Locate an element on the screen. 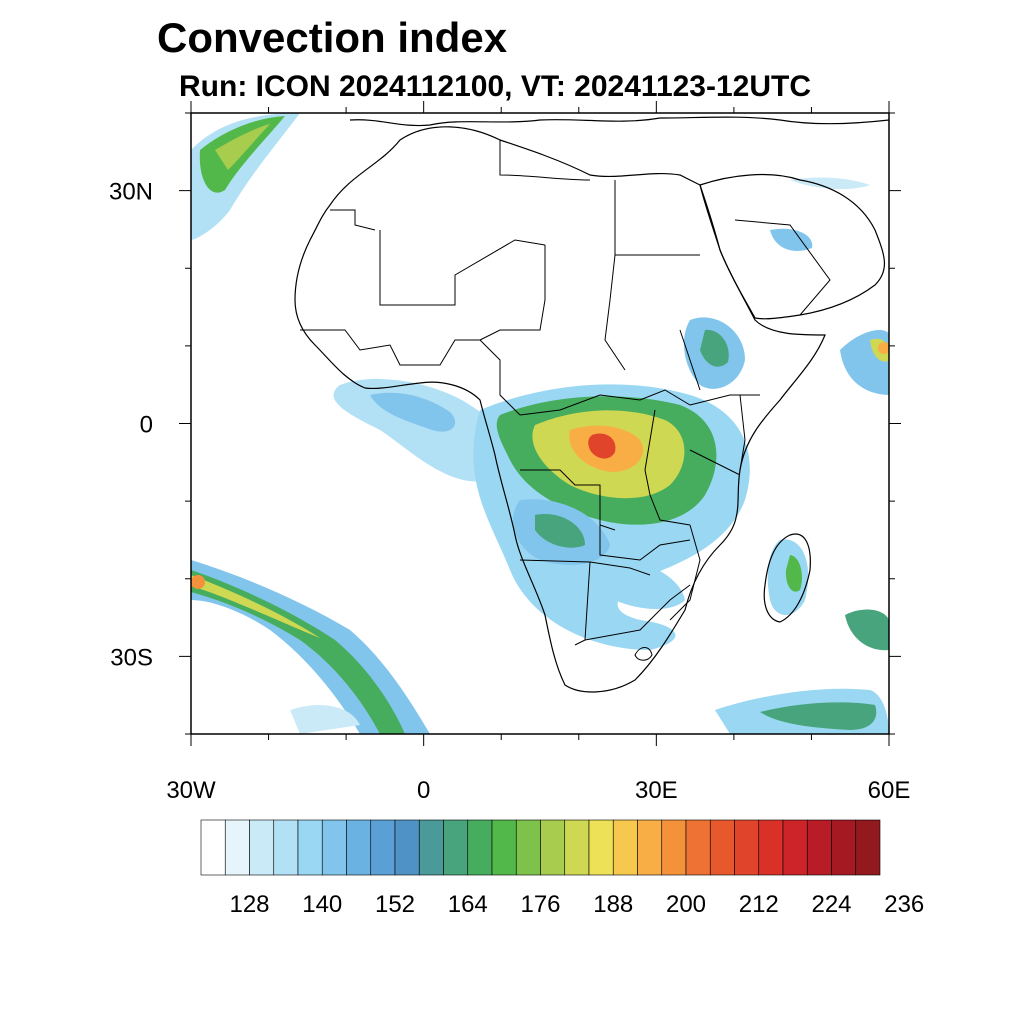  lon-label: 0 is located at coordinates (423, 790).